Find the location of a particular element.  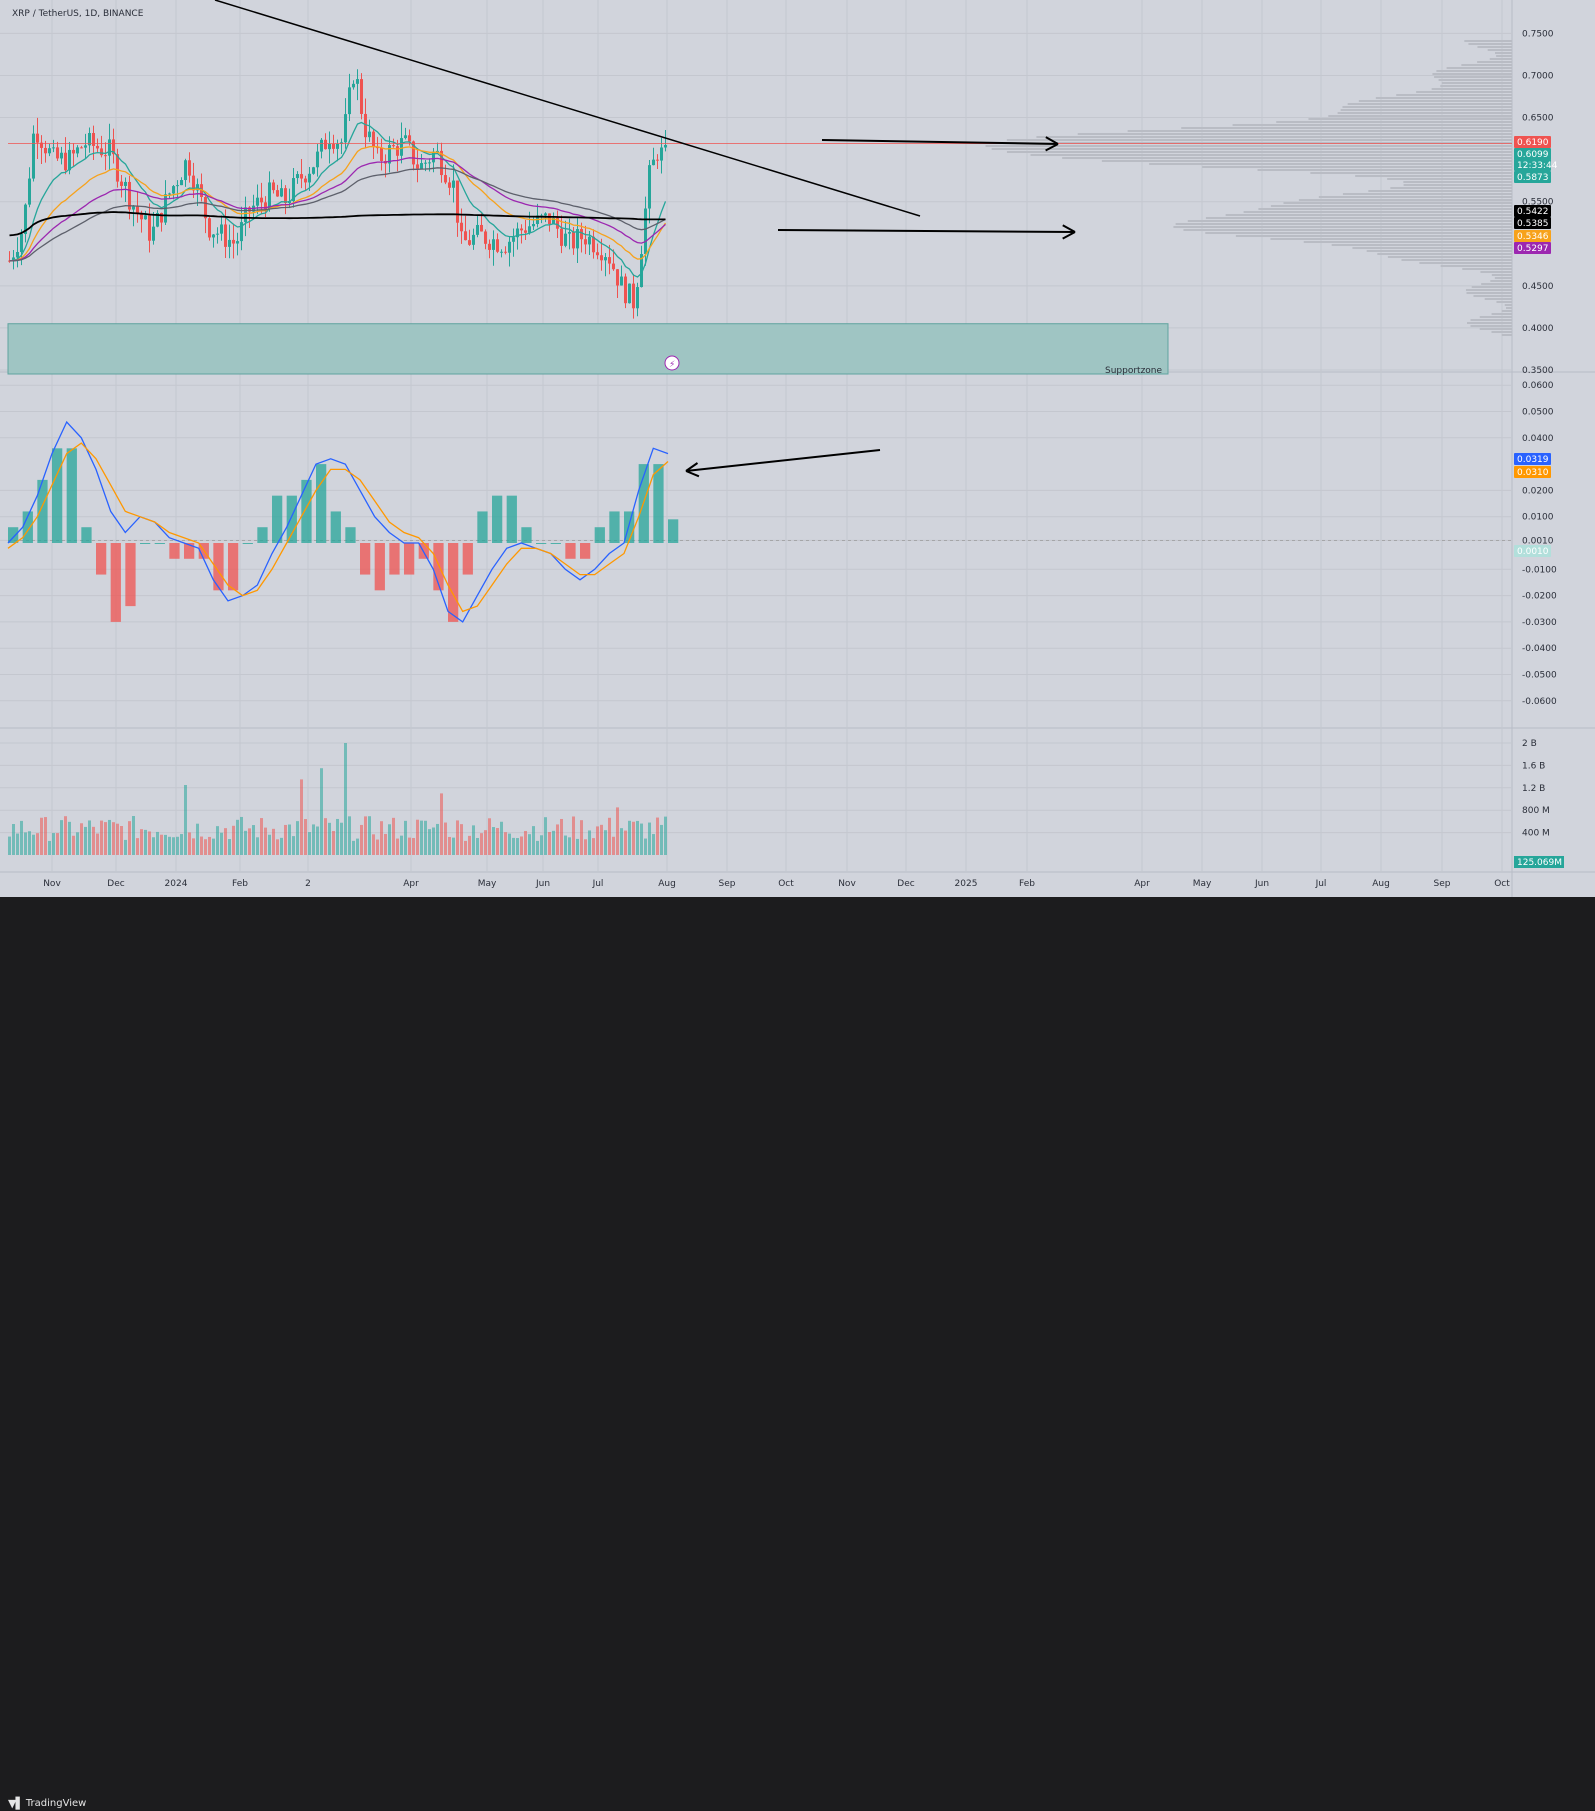

time-tick-label: Jun is located at coordinates (542, 884).